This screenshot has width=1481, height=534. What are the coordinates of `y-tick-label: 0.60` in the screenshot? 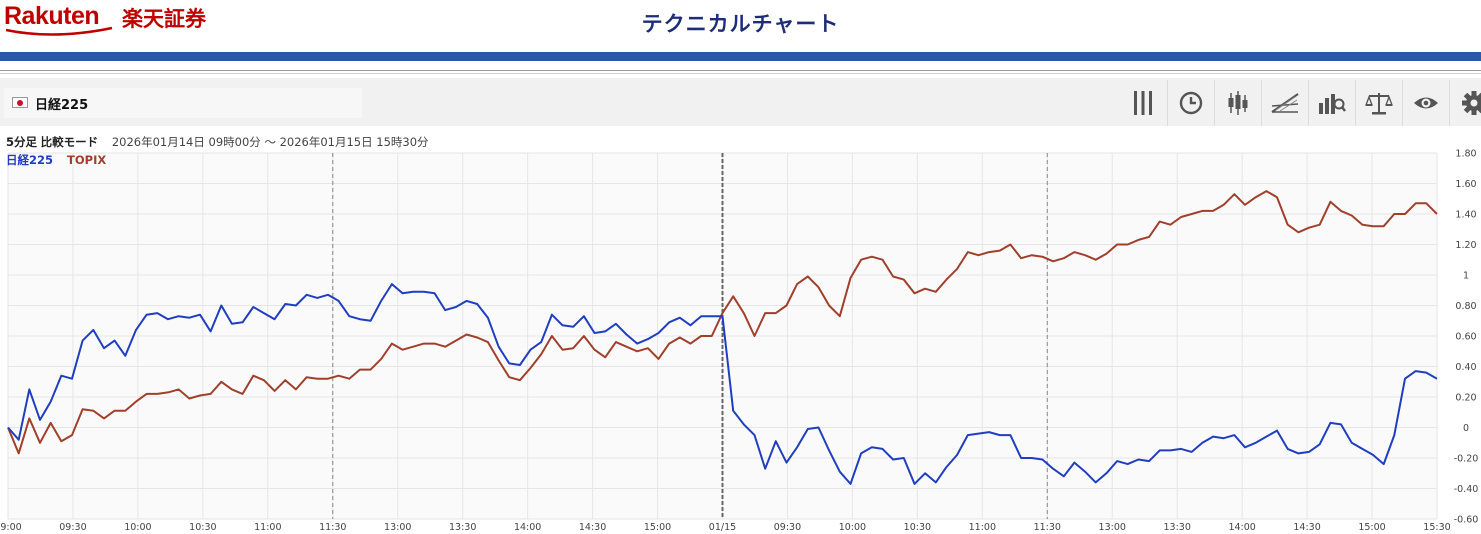 It's located at (1465, 337).